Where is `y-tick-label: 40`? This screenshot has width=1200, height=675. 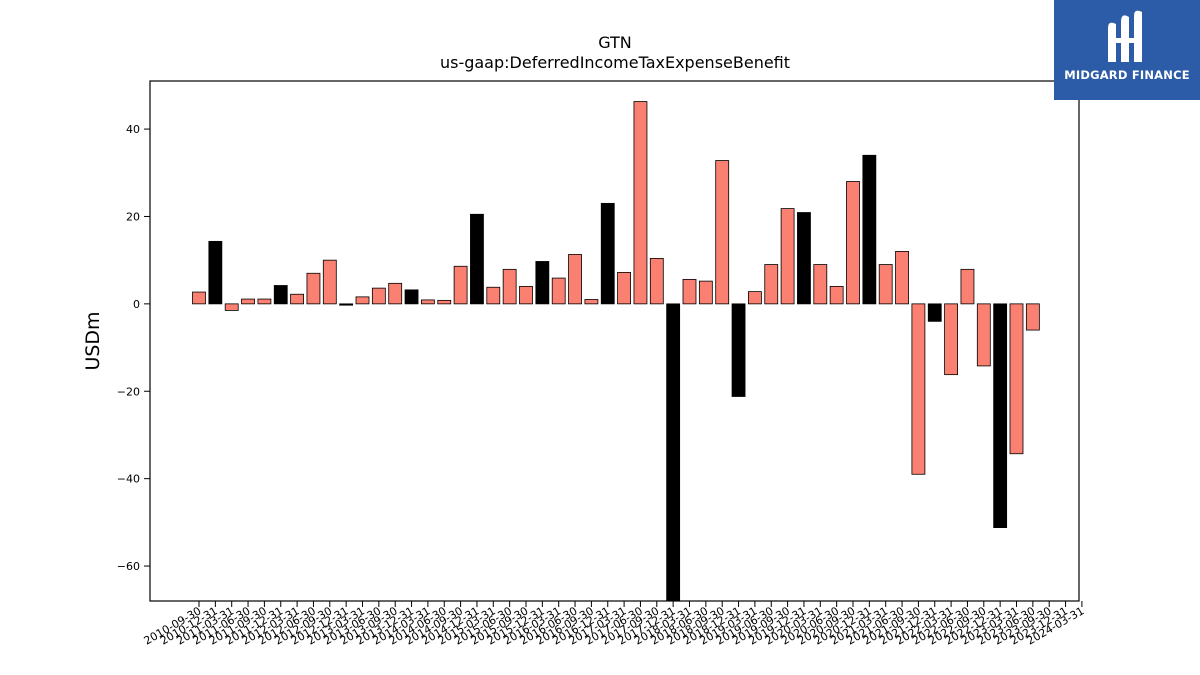
y-tick-label: 40 is located at coordinates (133, 129).